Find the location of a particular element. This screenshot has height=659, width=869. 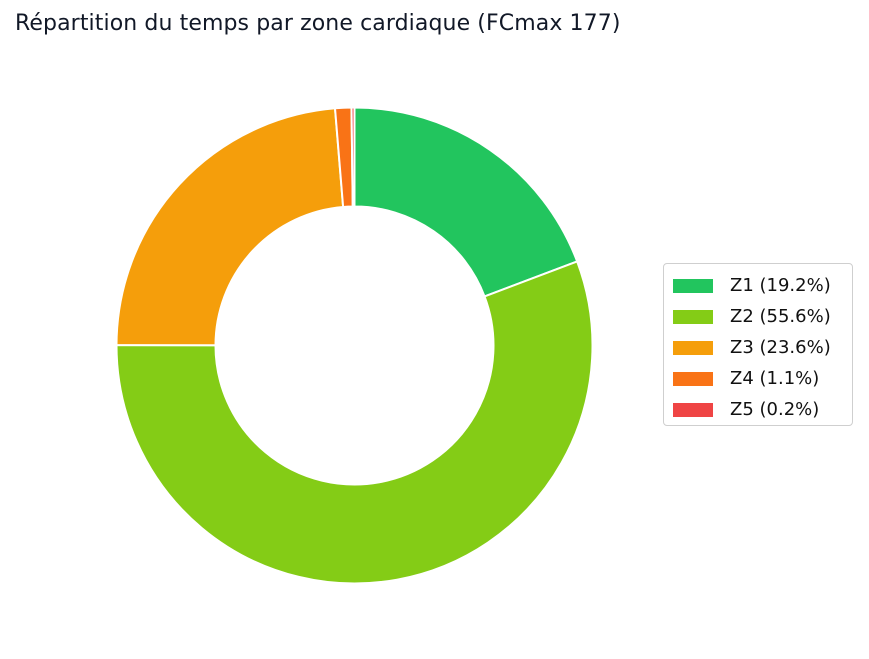

legend-label: Z4 (1.1%) is located at coordinates (775, 378).